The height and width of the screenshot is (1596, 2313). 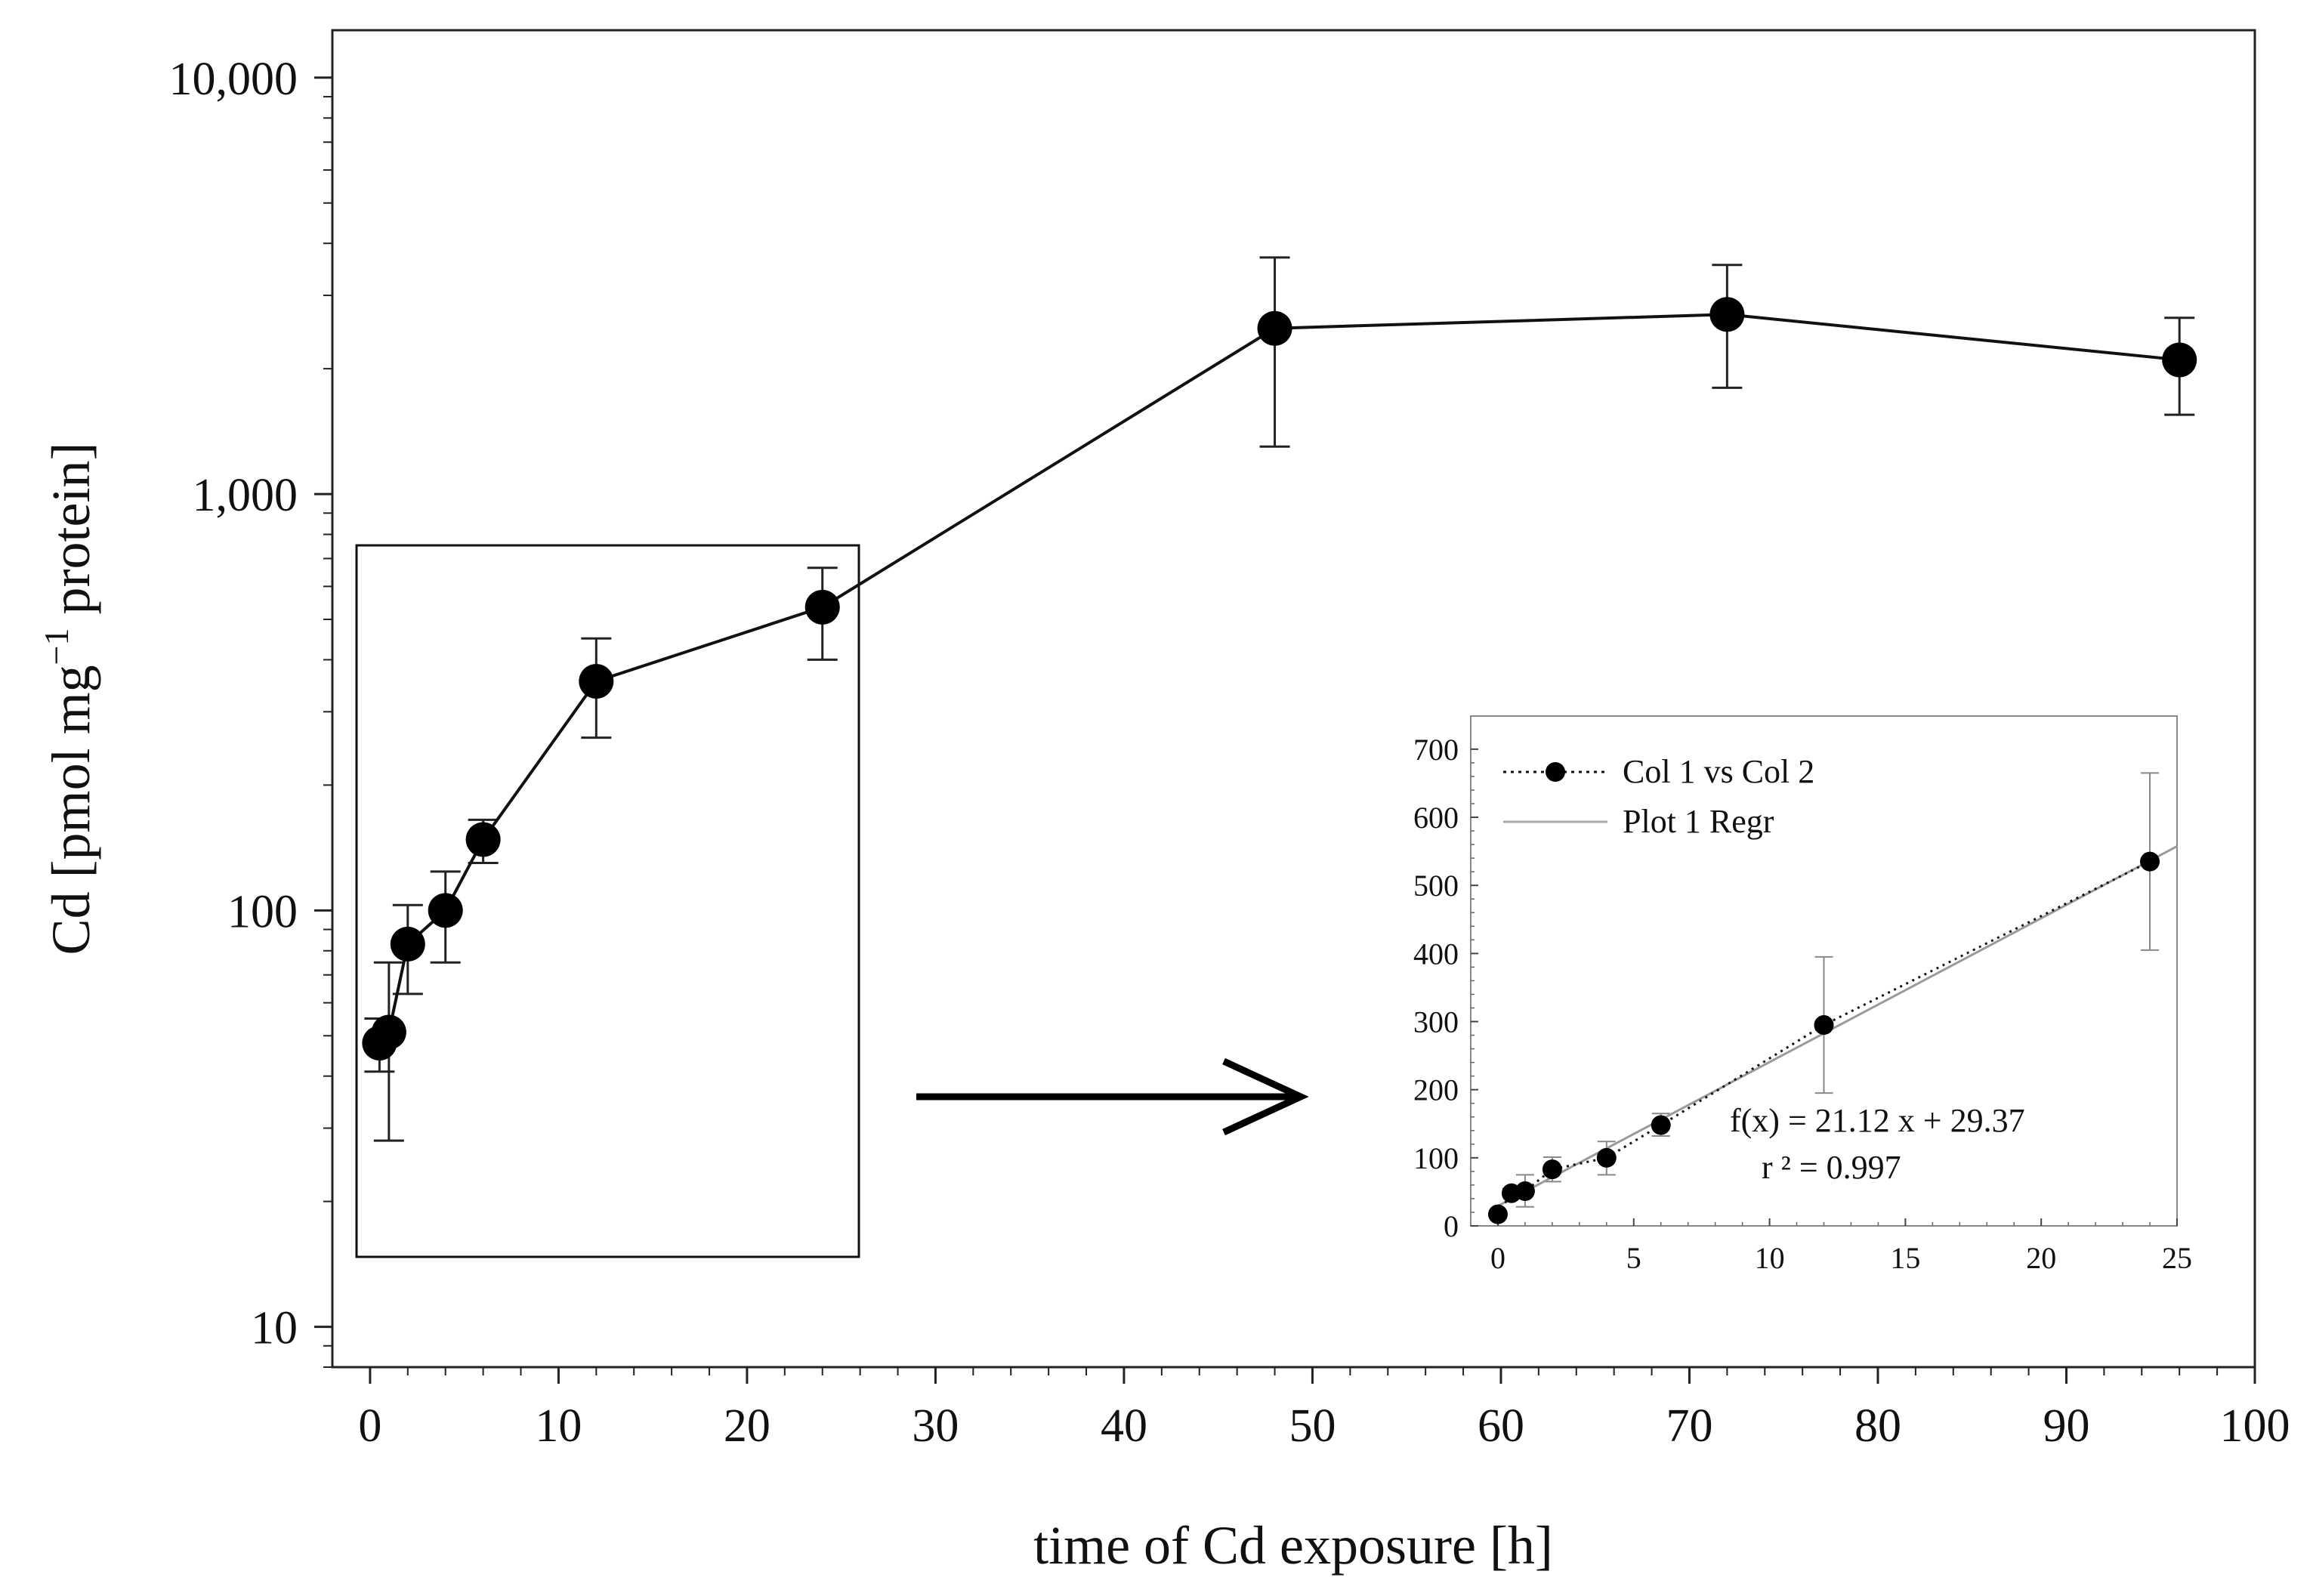 I want to click on inset-legend: Col 1 vs Col 2 Plot 1 Regr, so click(x=1659, y=796).